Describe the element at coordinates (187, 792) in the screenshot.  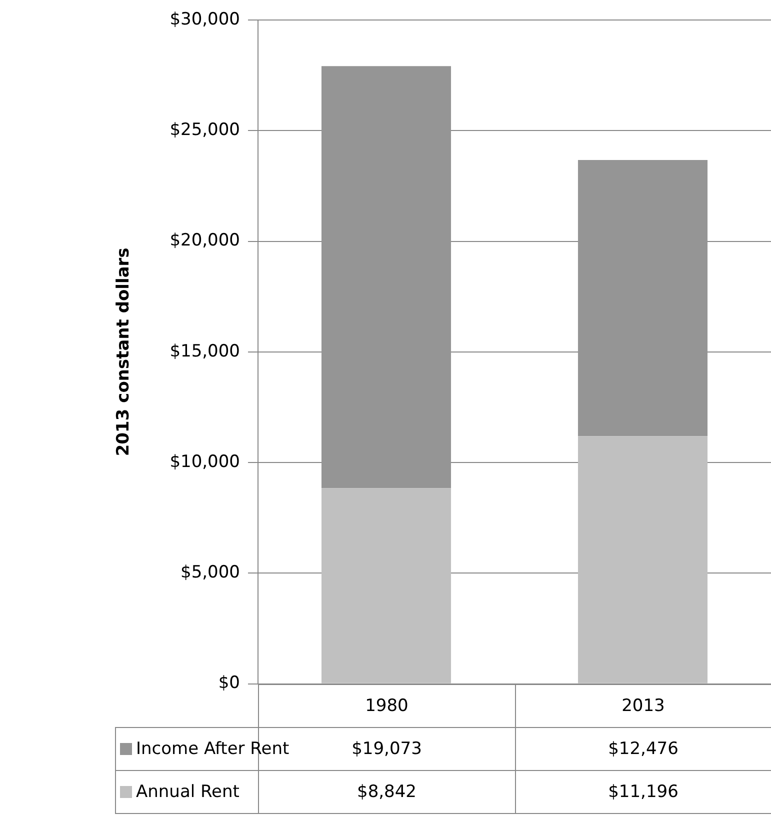
I see `legend-label: Annual Rent` at that location.